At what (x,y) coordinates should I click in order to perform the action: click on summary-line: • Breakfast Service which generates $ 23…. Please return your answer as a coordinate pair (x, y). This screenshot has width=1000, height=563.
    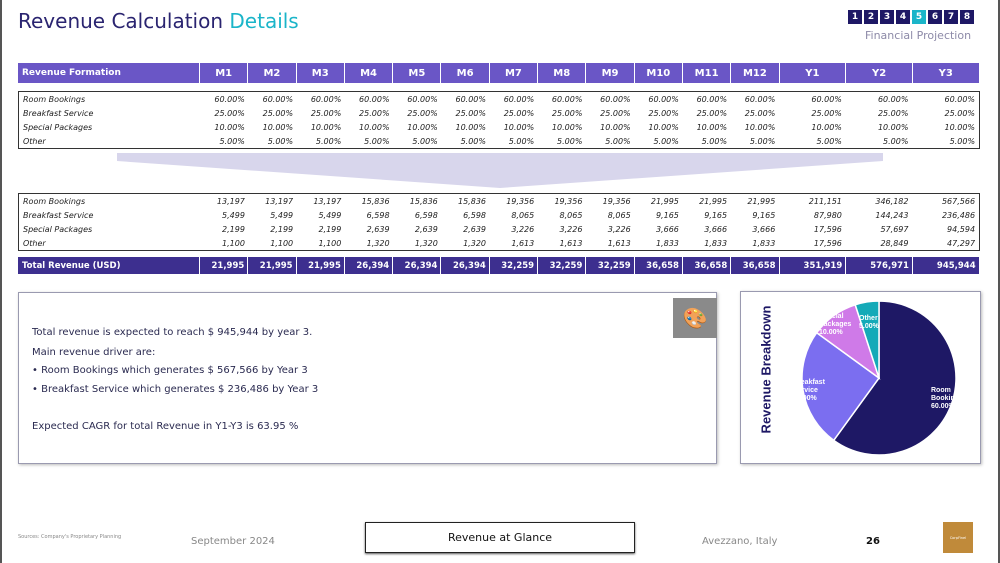
    Looking at the image, I should click on (175, 389).